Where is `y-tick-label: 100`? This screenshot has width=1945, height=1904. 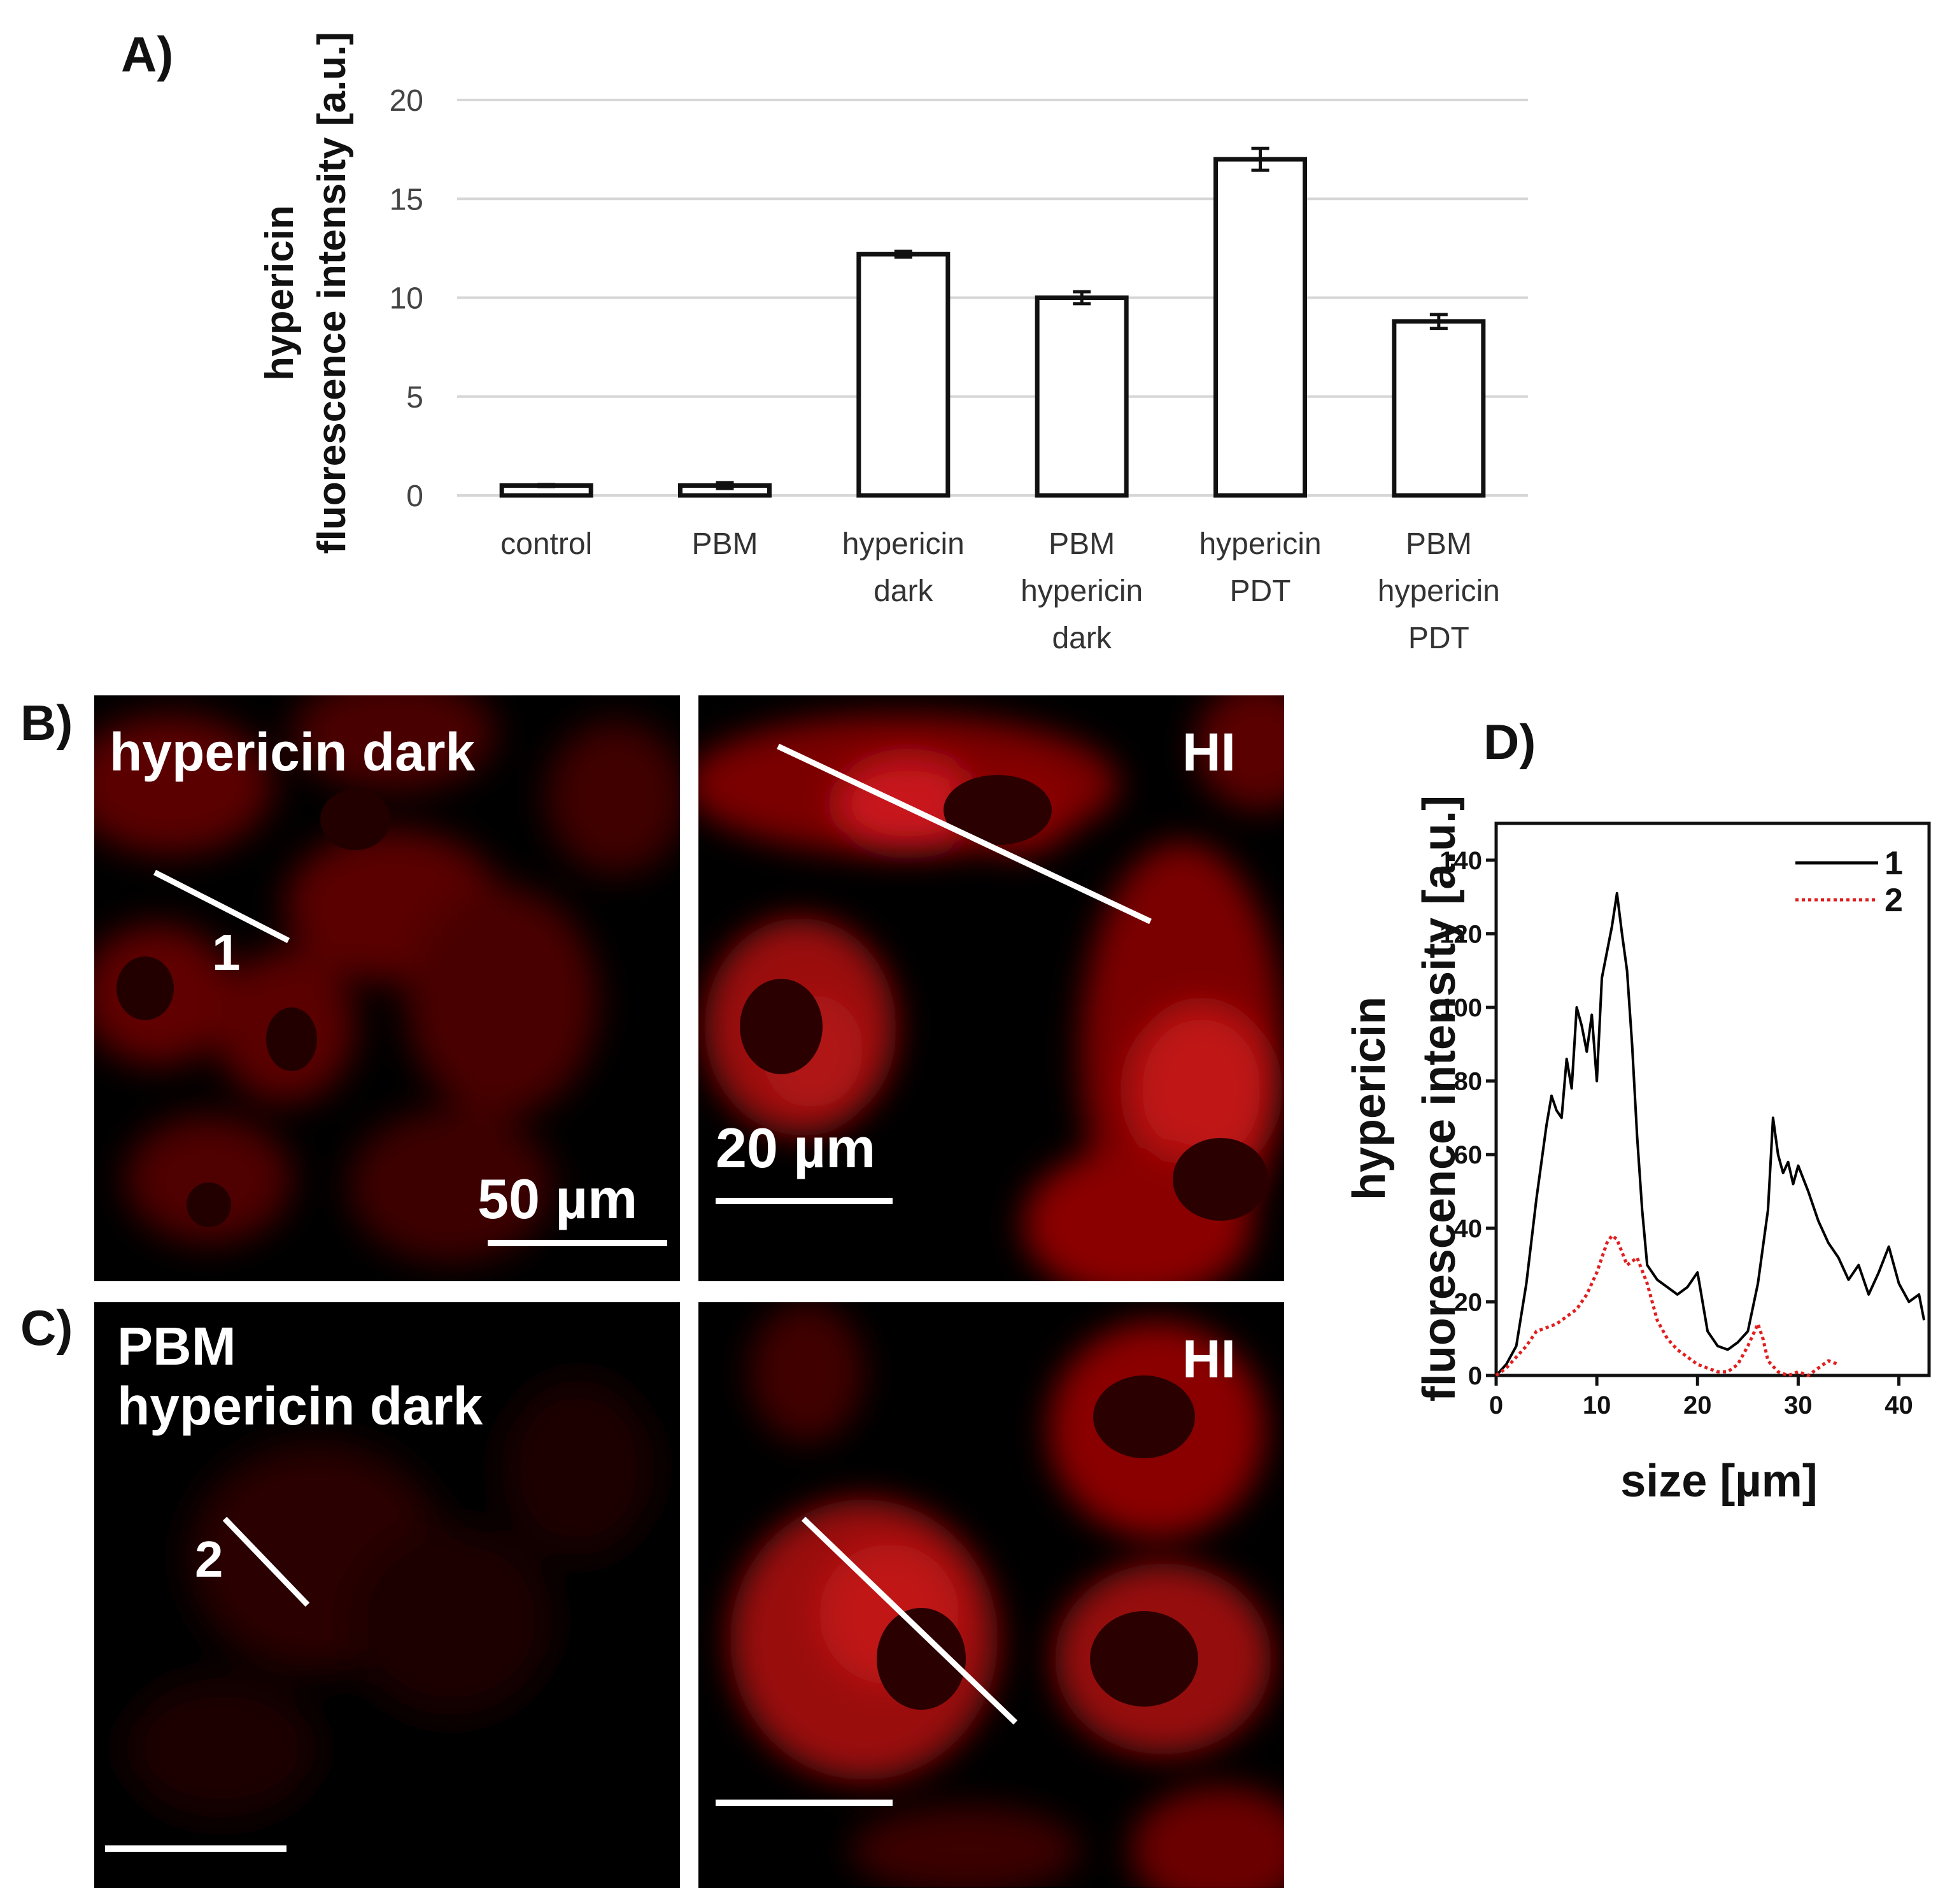
y-tick-label: 100 is located at coordinates (1460, 1008).